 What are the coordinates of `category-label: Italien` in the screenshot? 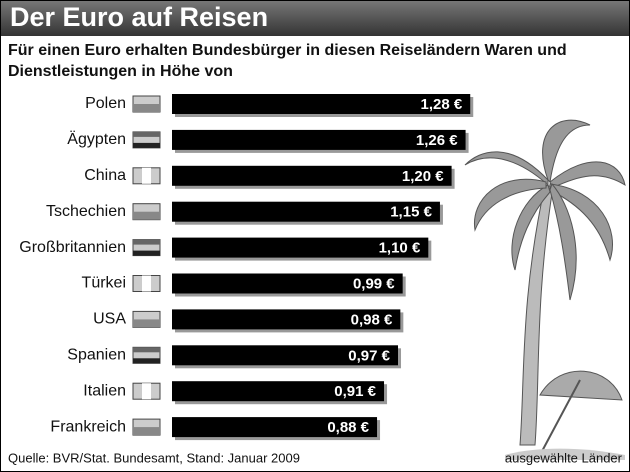 It's located at (104, 390).